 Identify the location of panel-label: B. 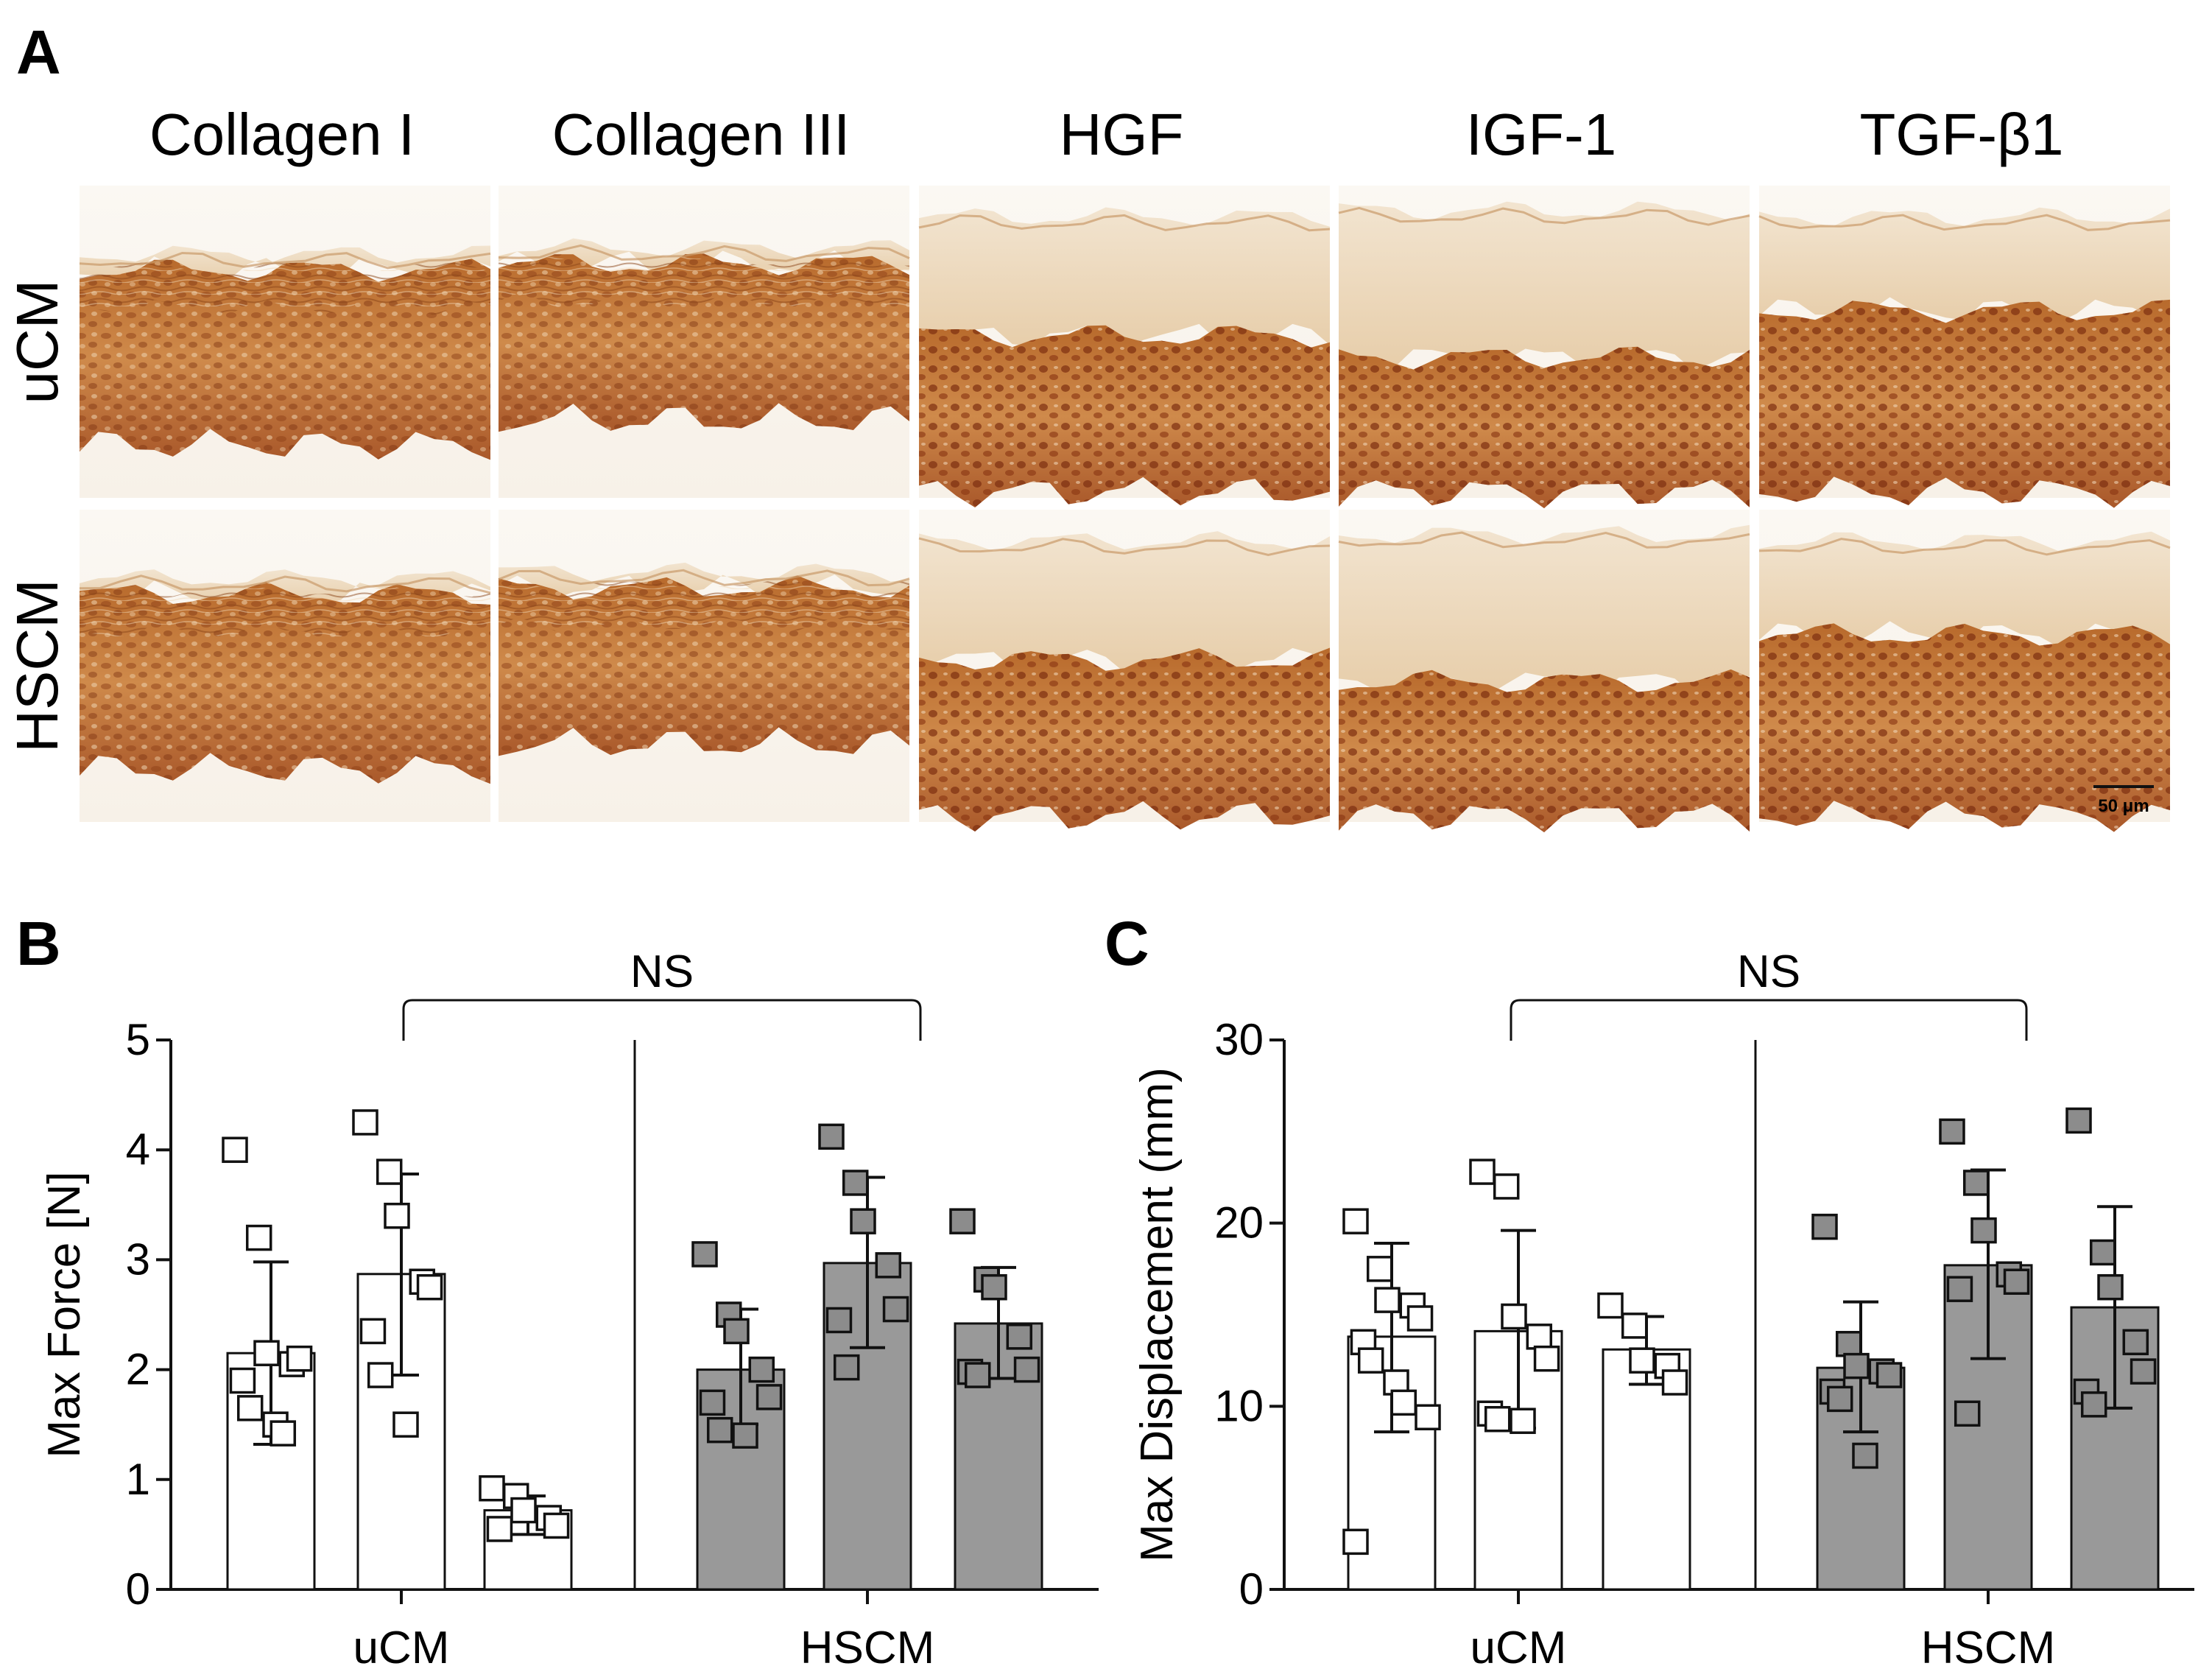
(38, 944).